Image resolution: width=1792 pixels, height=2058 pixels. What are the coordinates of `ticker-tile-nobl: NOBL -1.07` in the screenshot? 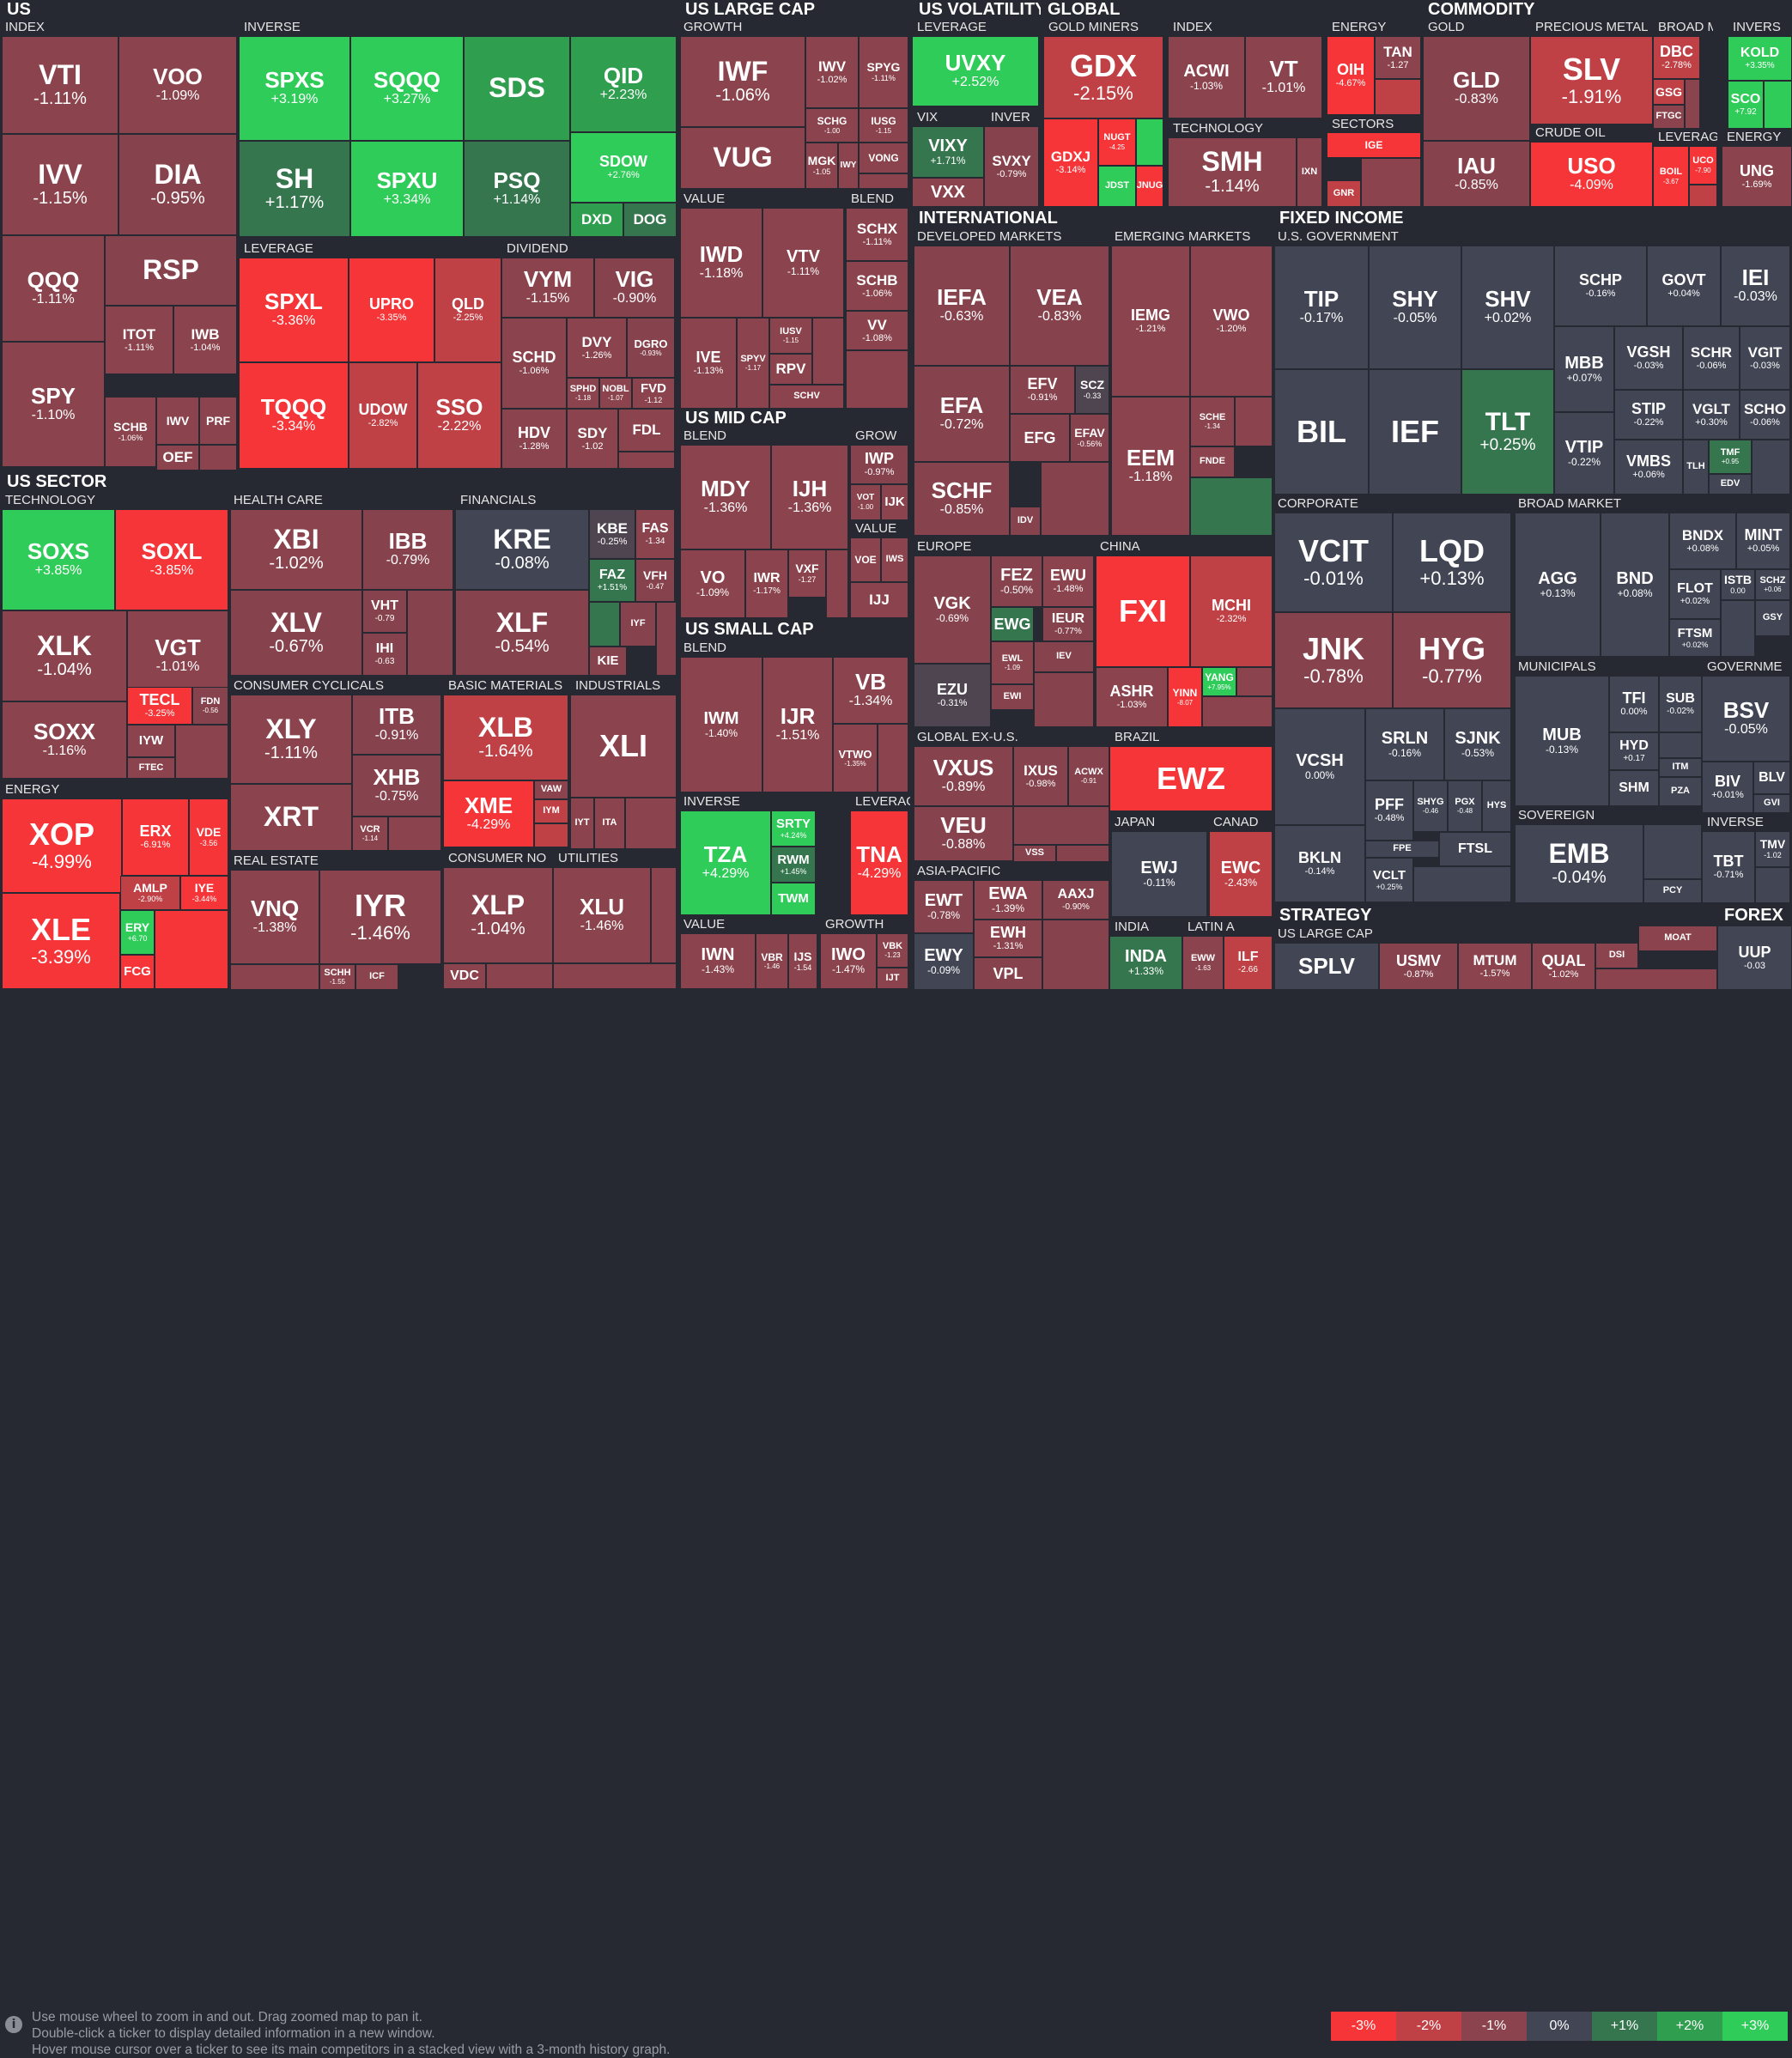 It's located at (615, 393).